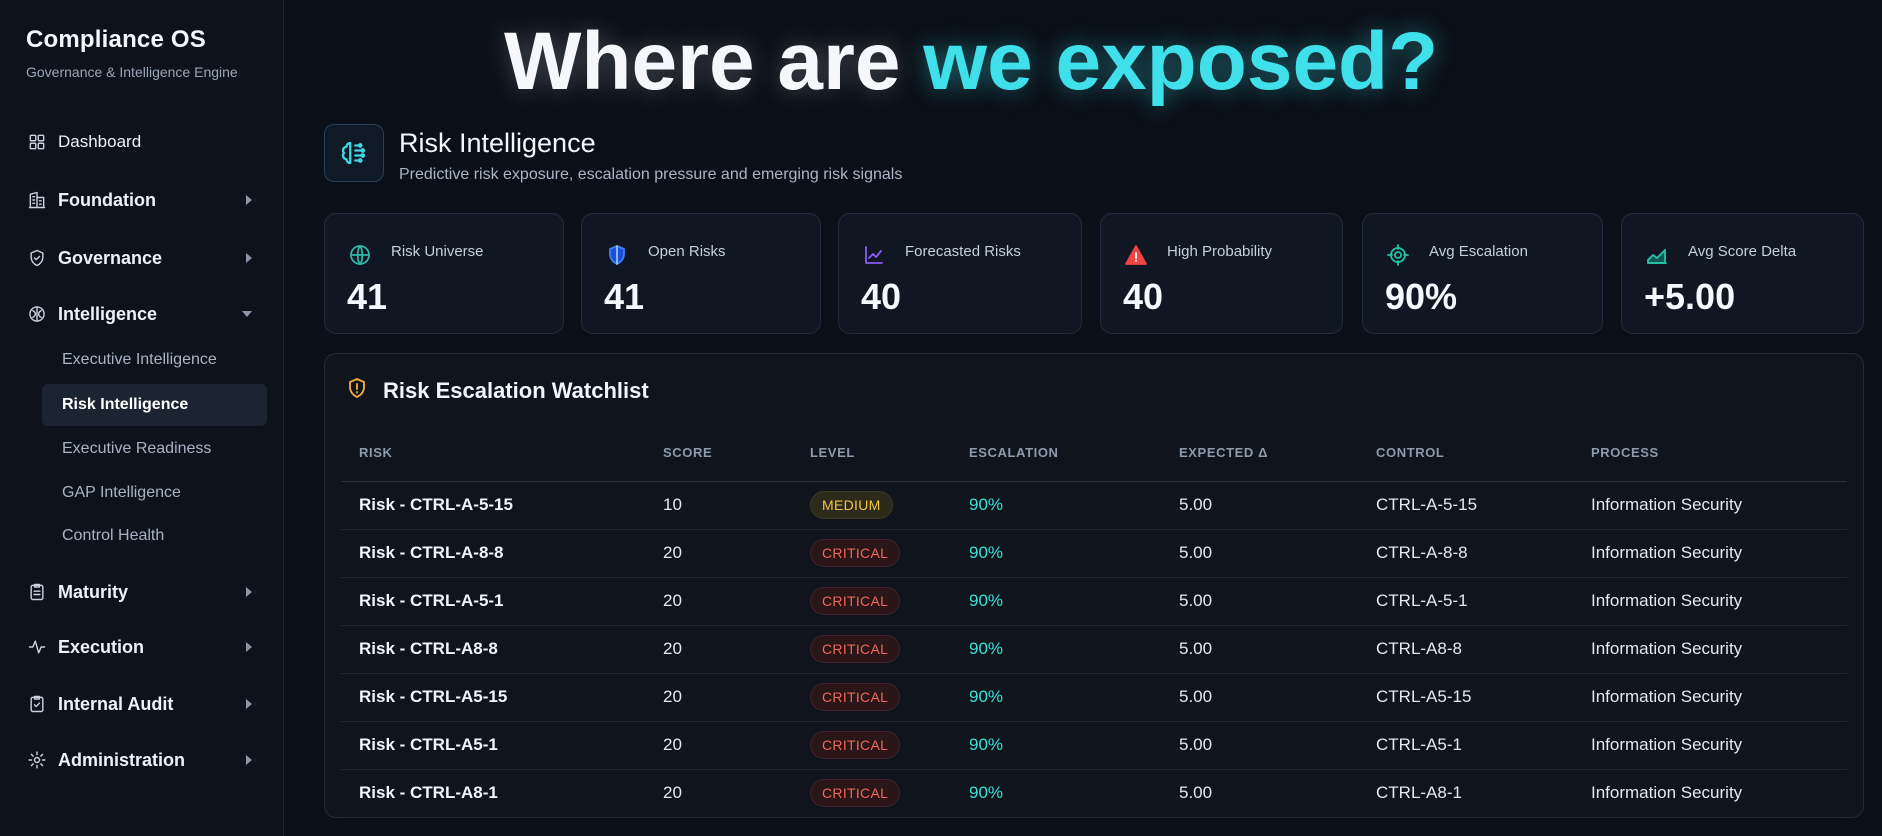 Image resolution: width=1882 pixels, height=836 pixels. I want to click on cell-risk: Risk - CTRL-A5-1, so click(493, 745).